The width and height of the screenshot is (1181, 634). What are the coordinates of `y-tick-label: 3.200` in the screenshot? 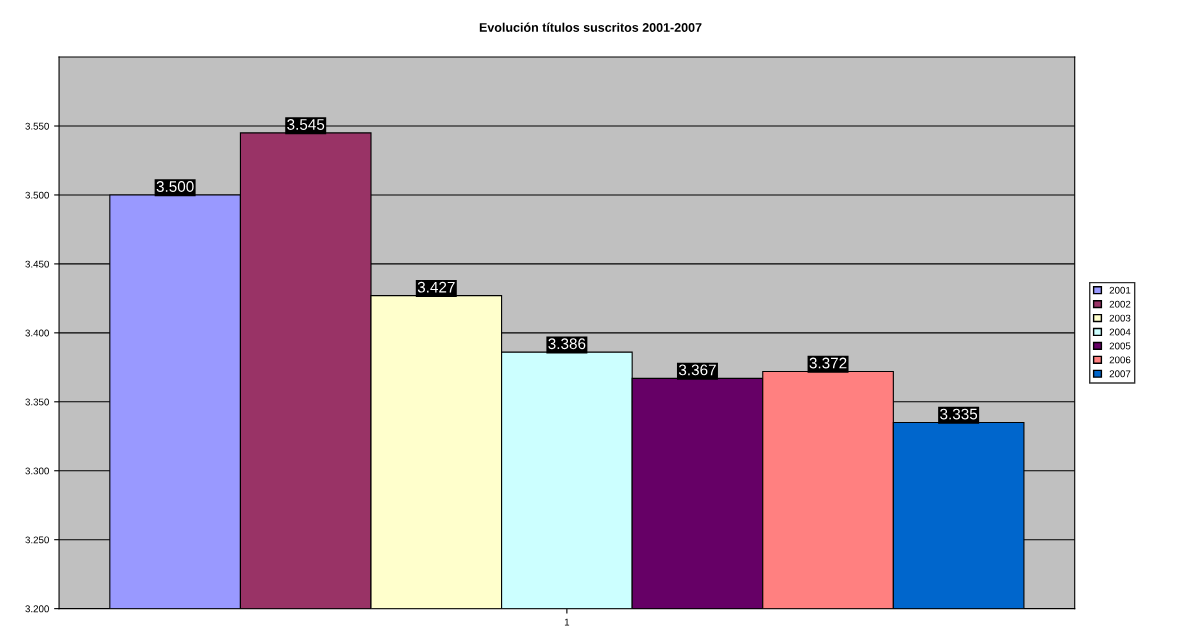 It's located at (37, 609).